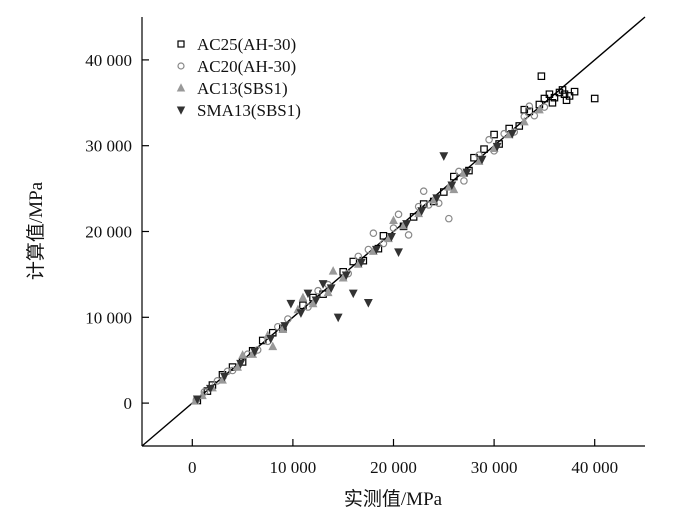  What do you see at coordinates (246, 66) in the screenshot?
I see `legend-label: AC20(AH-30)` at bounding box center [246, 66].